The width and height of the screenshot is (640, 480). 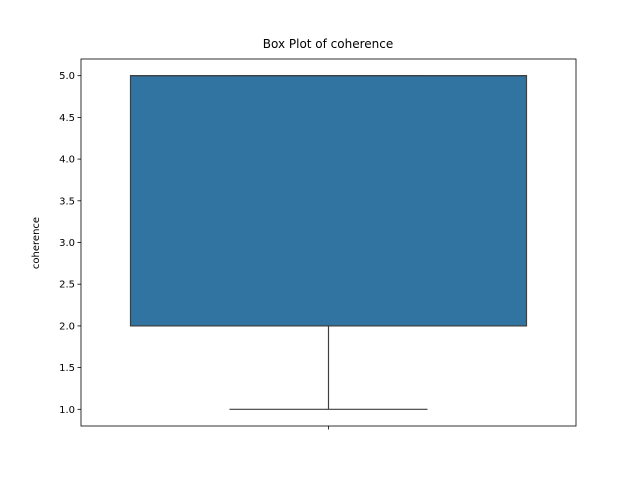 I want to click on y-tick-label: 2.5, so click(x=67, y=285).